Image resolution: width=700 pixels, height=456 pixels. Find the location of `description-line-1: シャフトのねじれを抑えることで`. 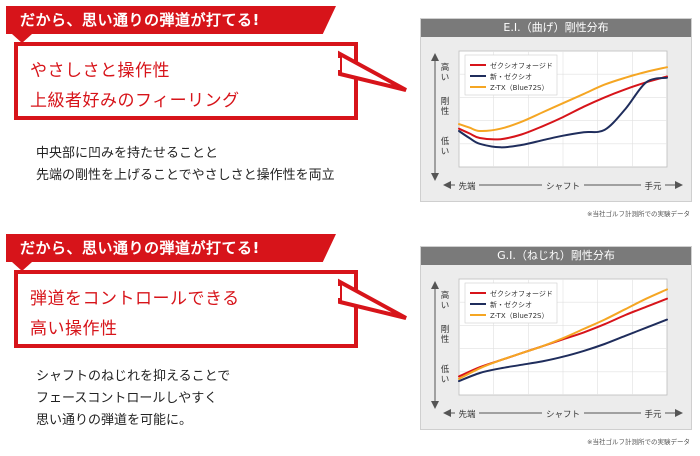

description-line-1: シャフトのねじれを抑えることで is located at coordinates (133, 376).